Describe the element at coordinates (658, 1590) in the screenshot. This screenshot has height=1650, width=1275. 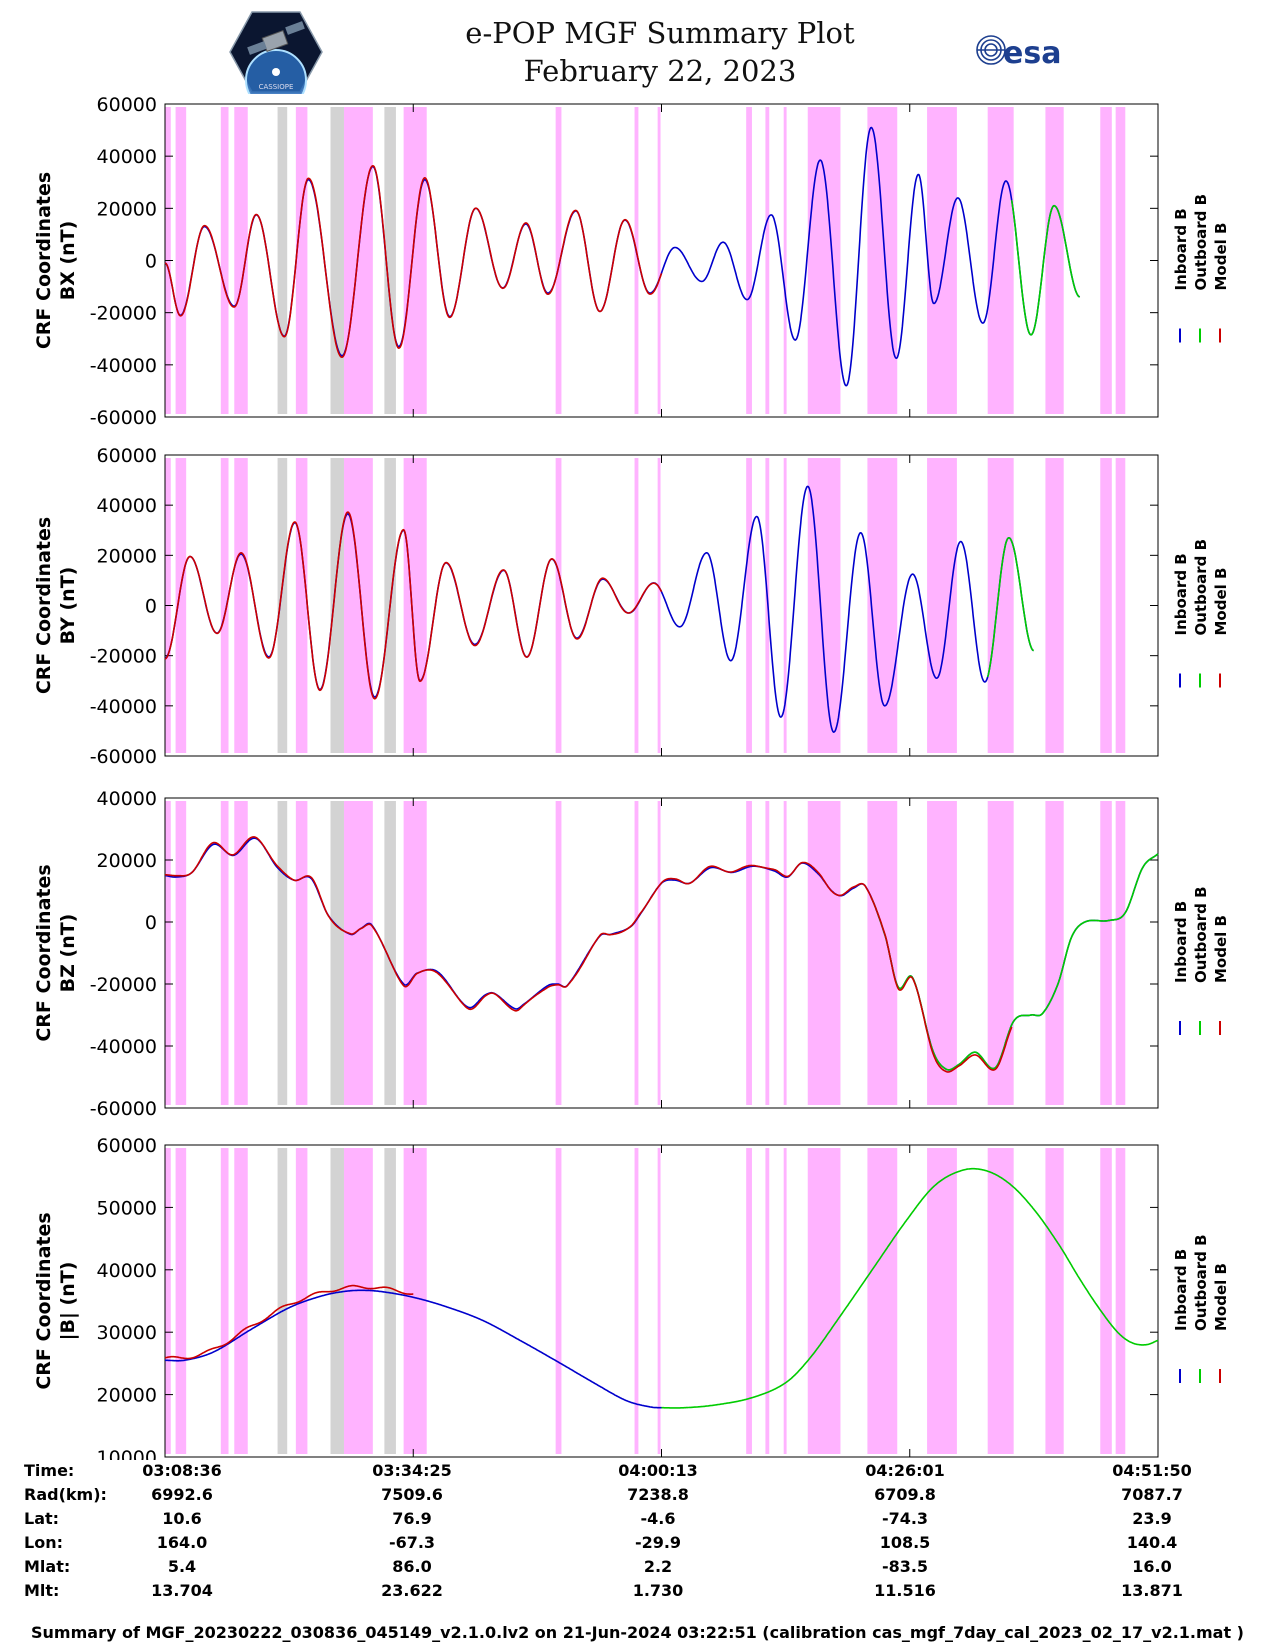
I see `info-cell: 1.730` at that location.